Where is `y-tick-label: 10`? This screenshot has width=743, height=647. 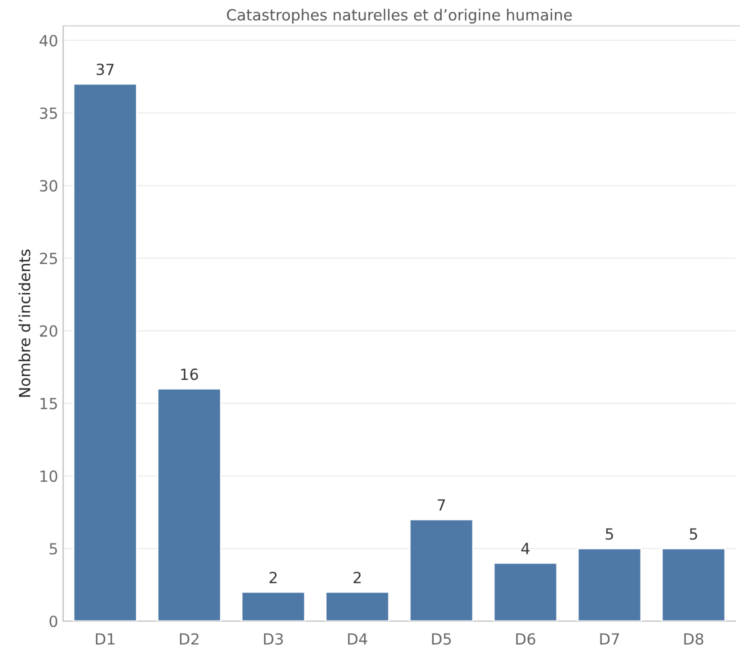
y-tick-label: 10 is located at coordinates (49, 476).